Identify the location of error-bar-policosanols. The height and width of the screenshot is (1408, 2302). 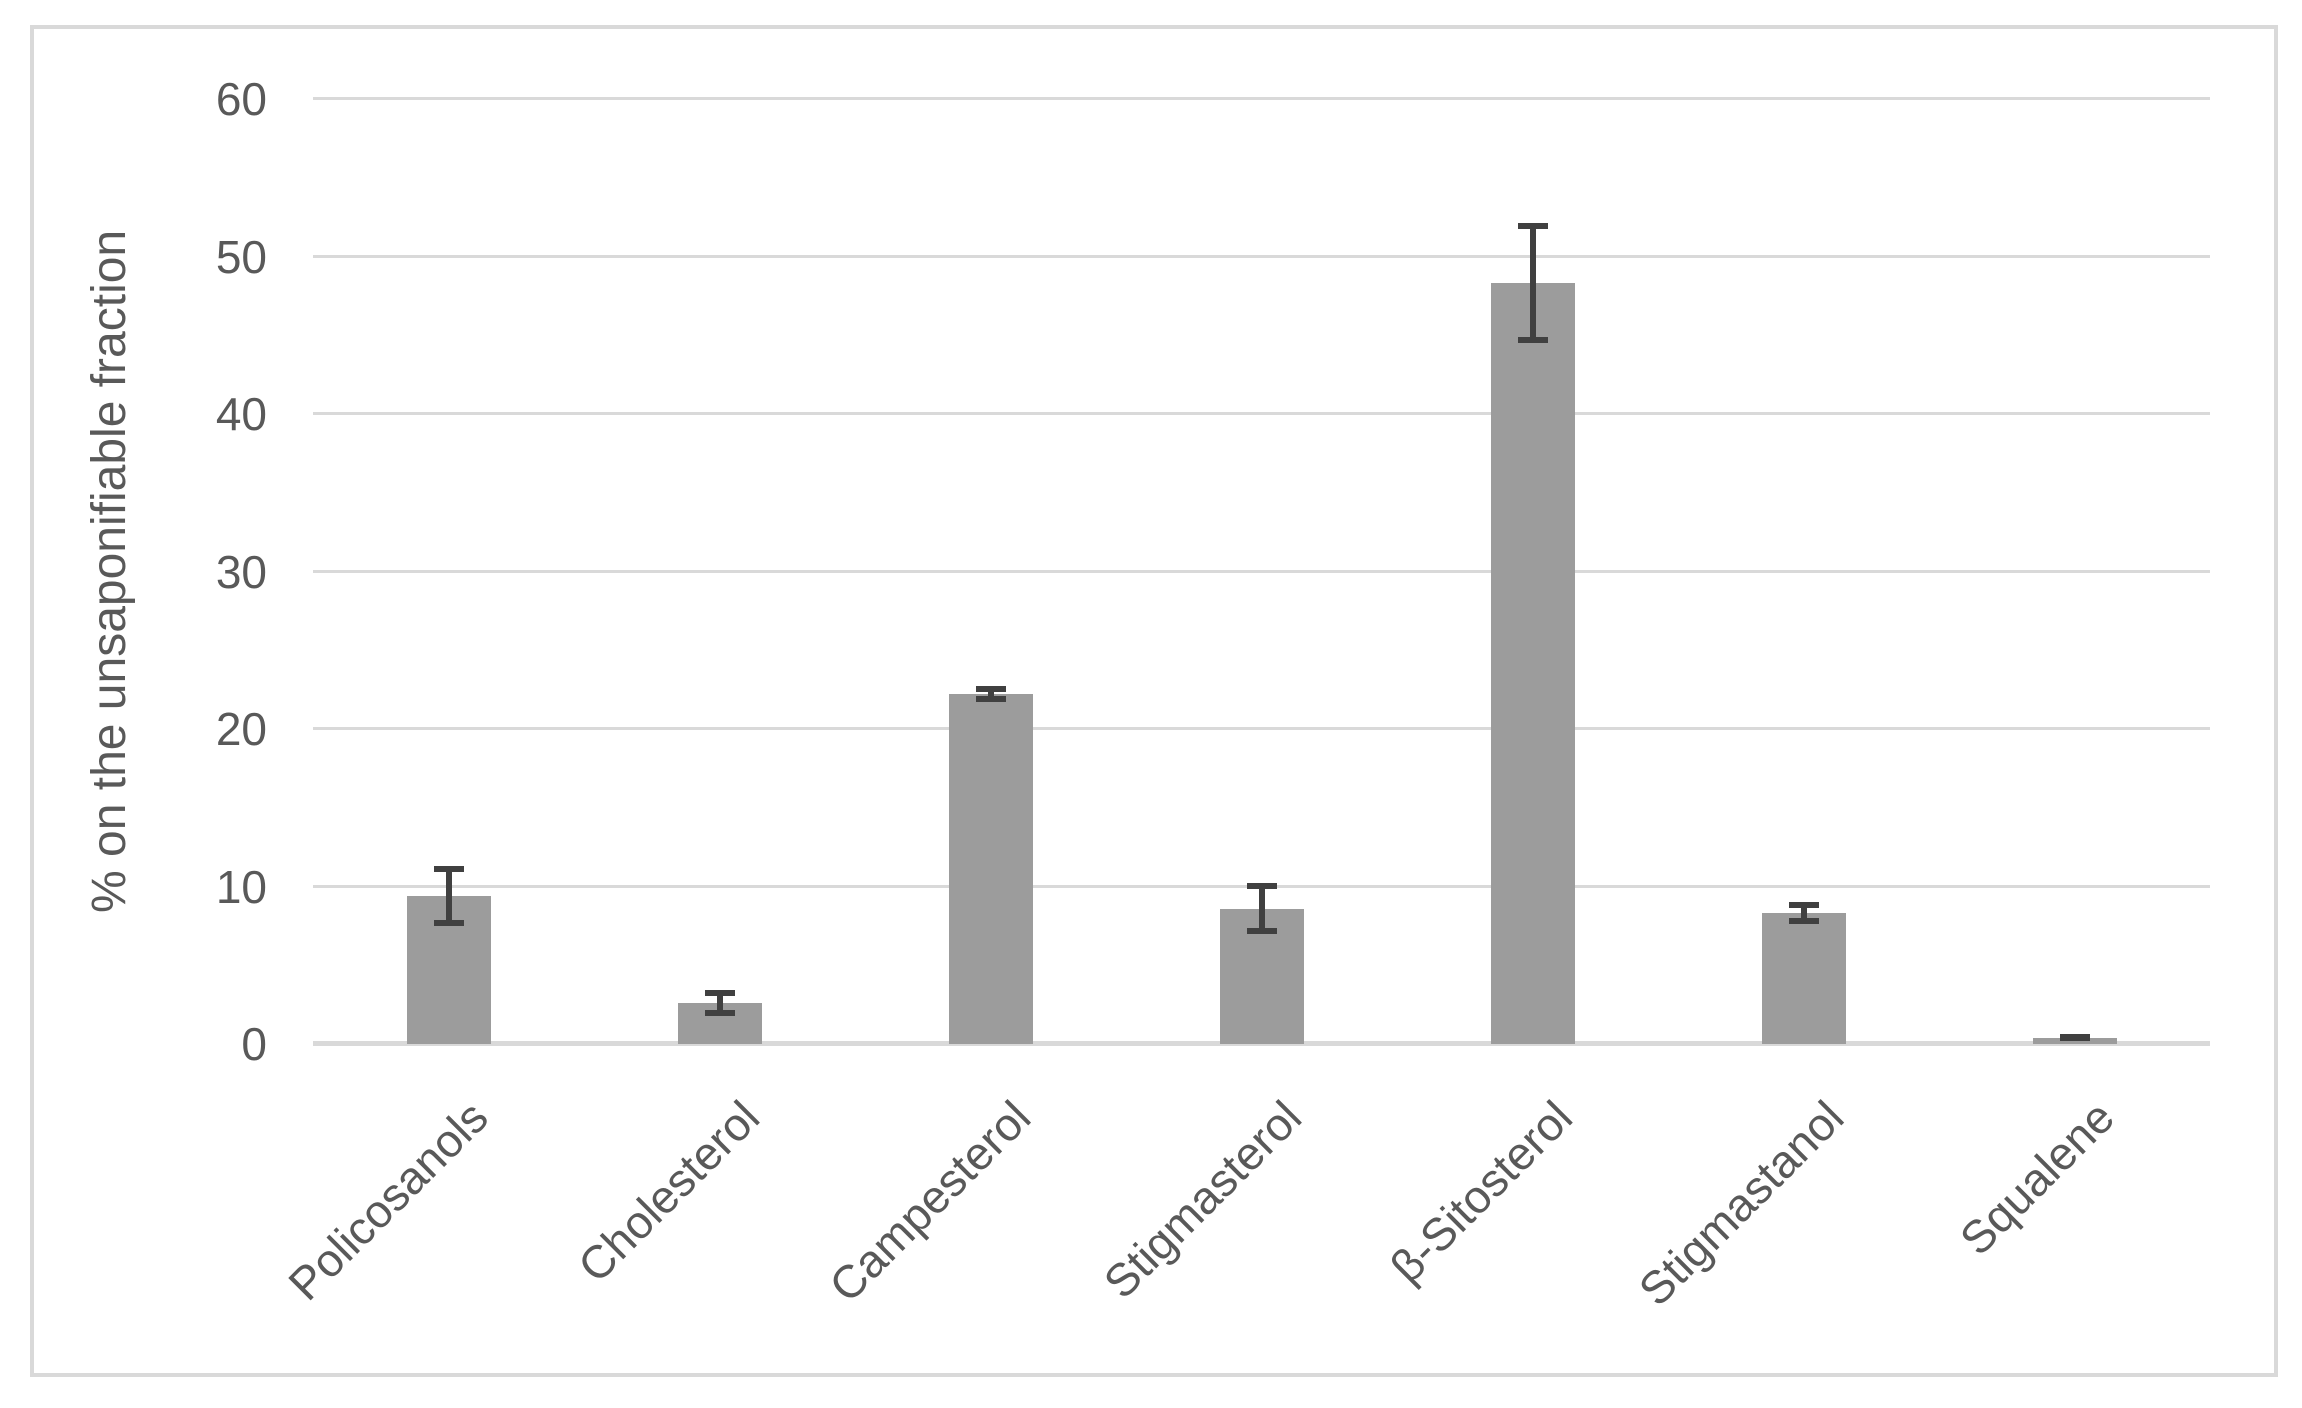
(448, 896).